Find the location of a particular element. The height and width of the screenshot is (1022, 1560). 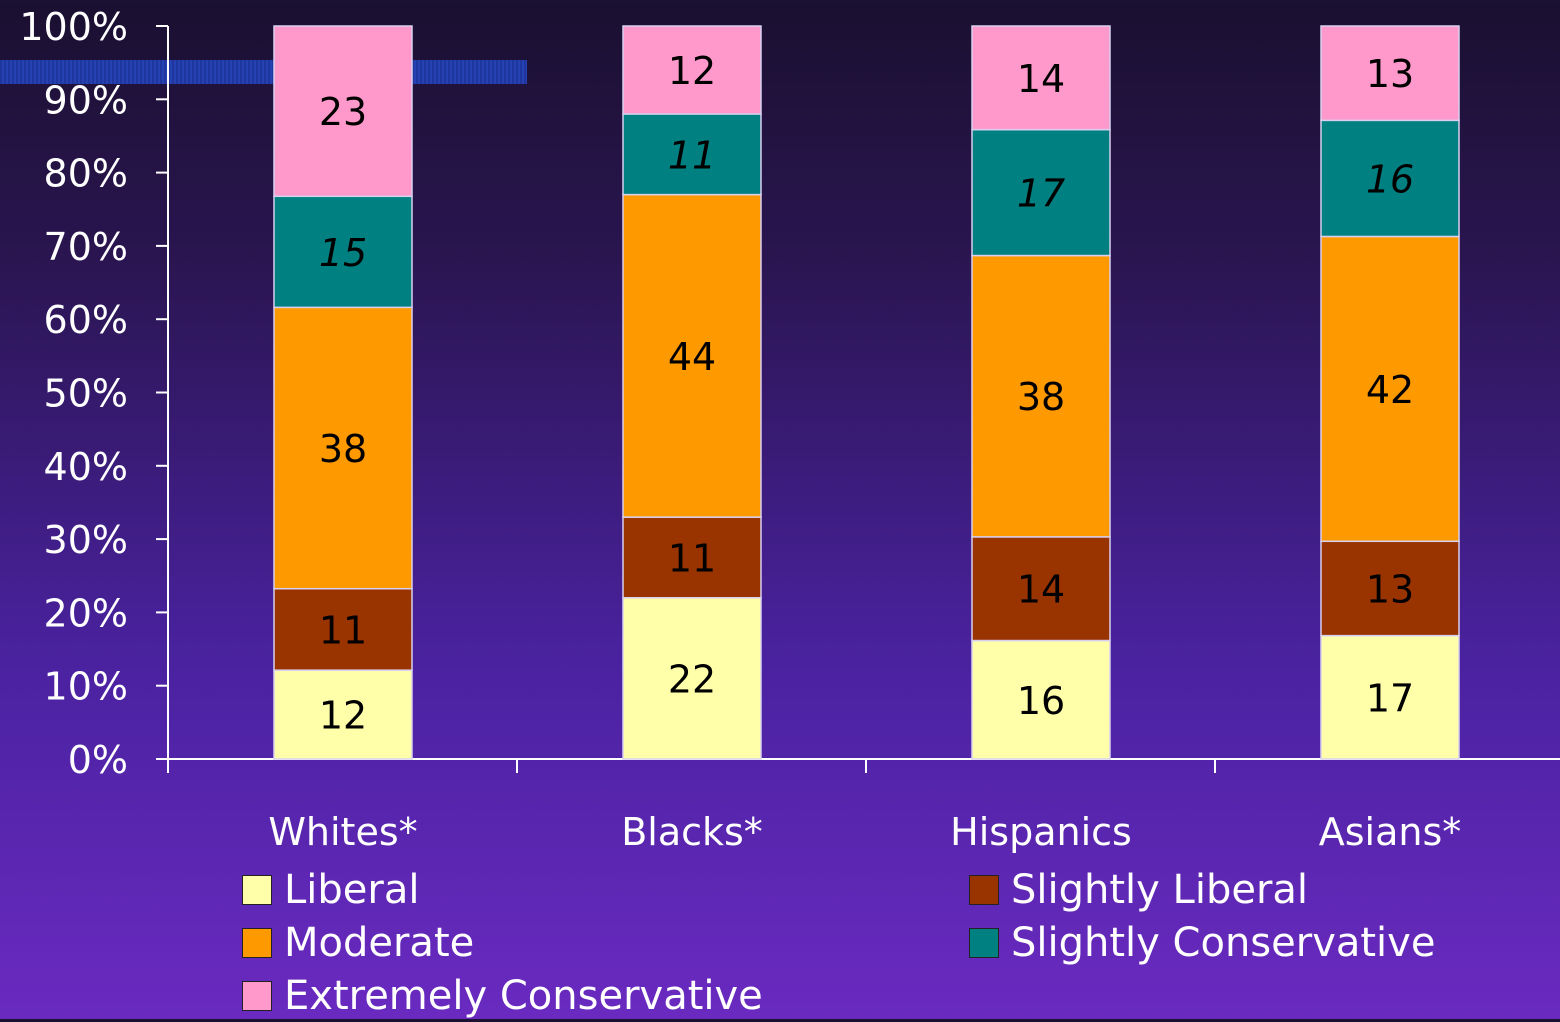

legend-label-moderate: Moderate is located at coordinates (379, 943).